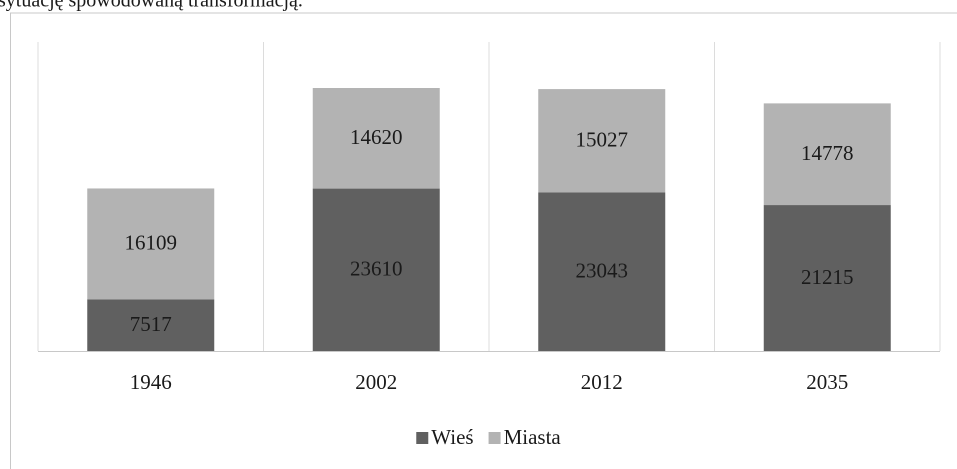  What do you see at coordinates (376, 382) in the screenshot?
I see `x-tick-label: 2002` at bounding box center [376, 382].